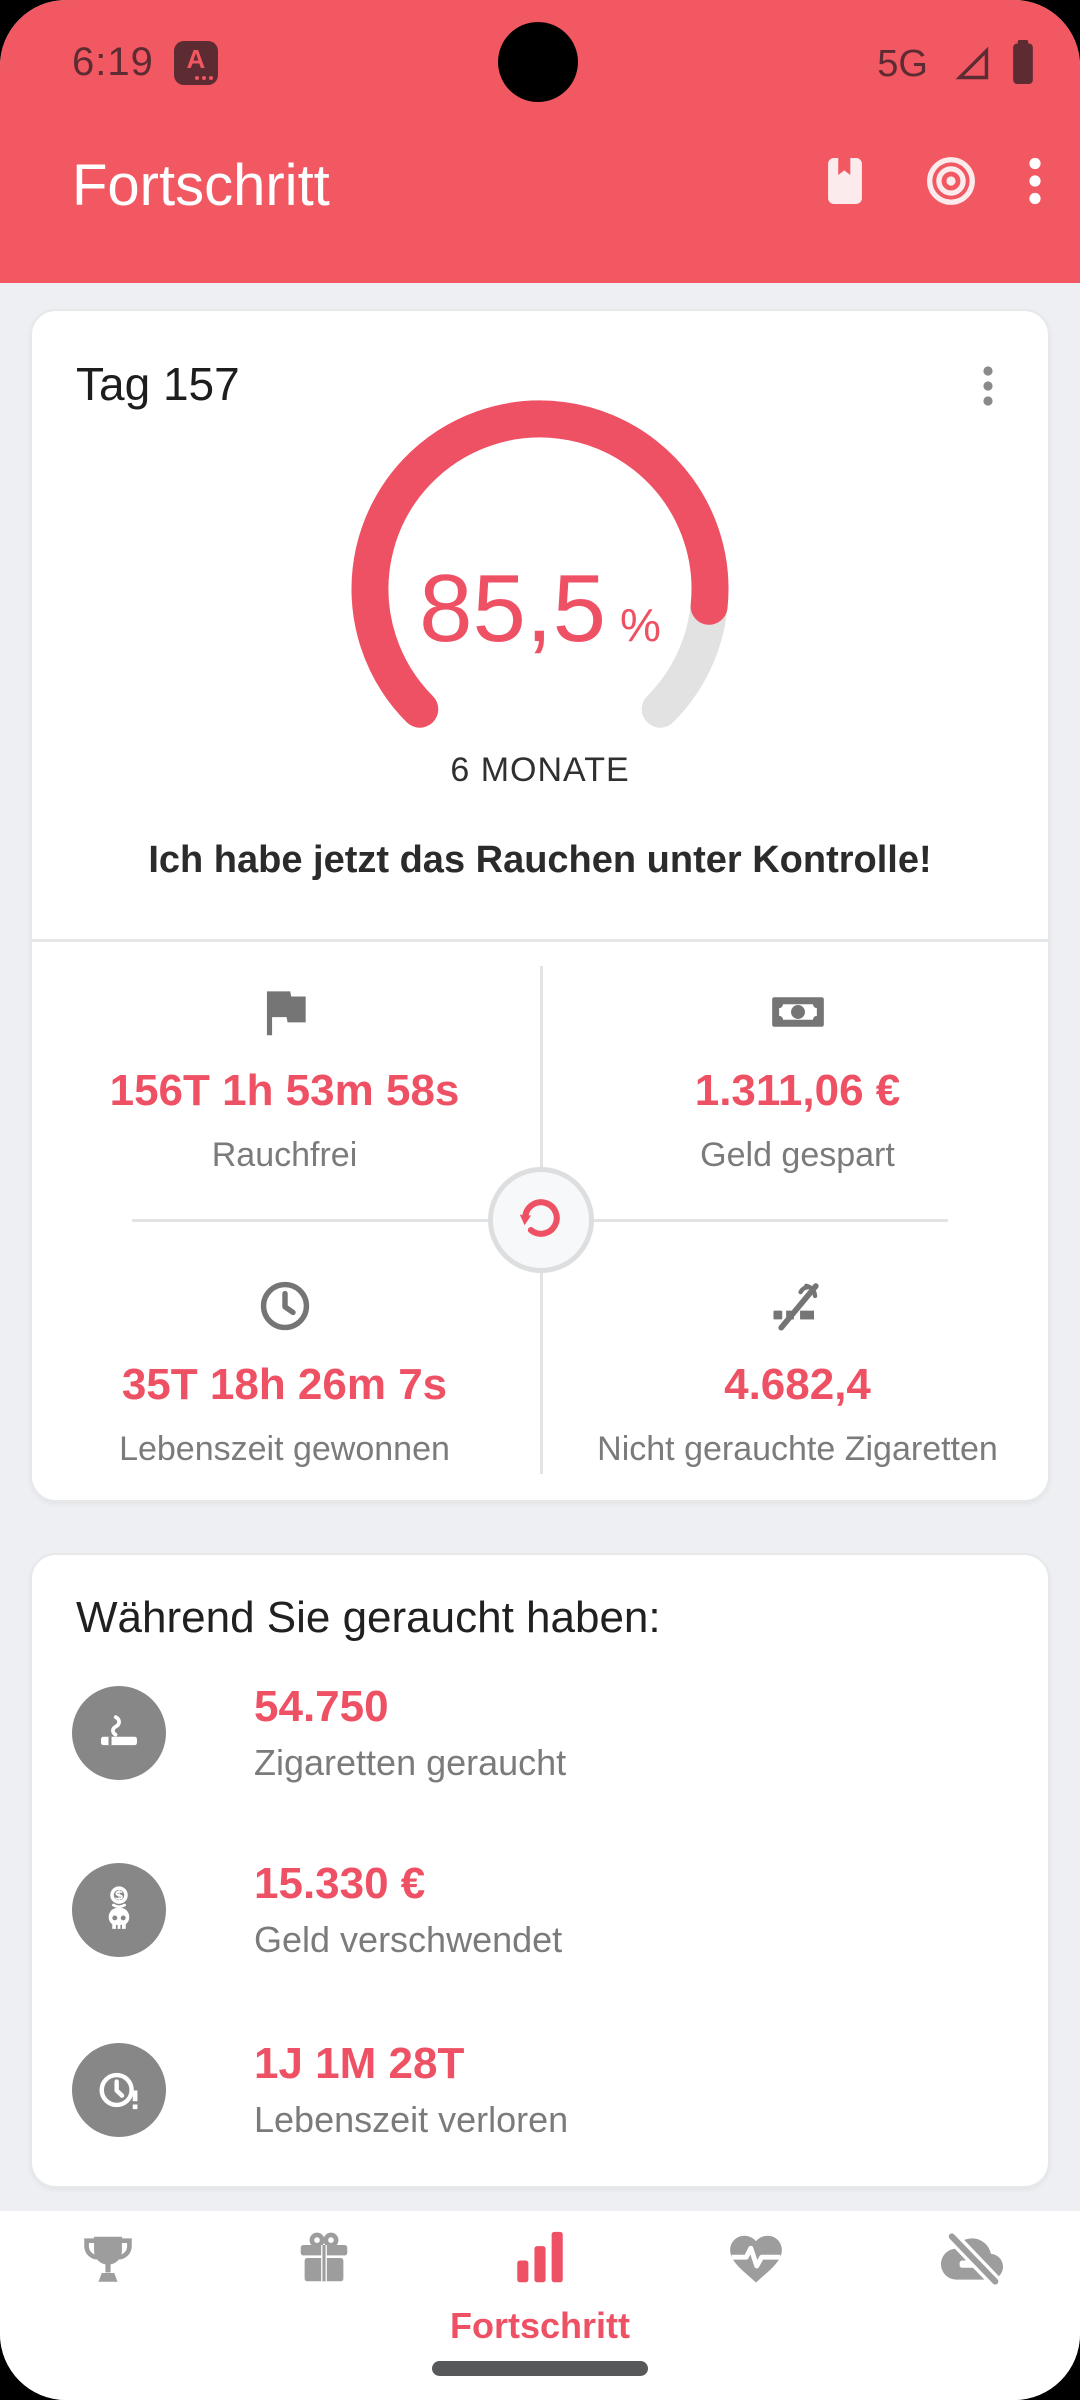 This screenshot has height=2400, width=1080. What do you see at coordinates (284, 1155) in the screenshot?
I see `stat-label: Rauchfrei` at bounding box center [284, 1155].